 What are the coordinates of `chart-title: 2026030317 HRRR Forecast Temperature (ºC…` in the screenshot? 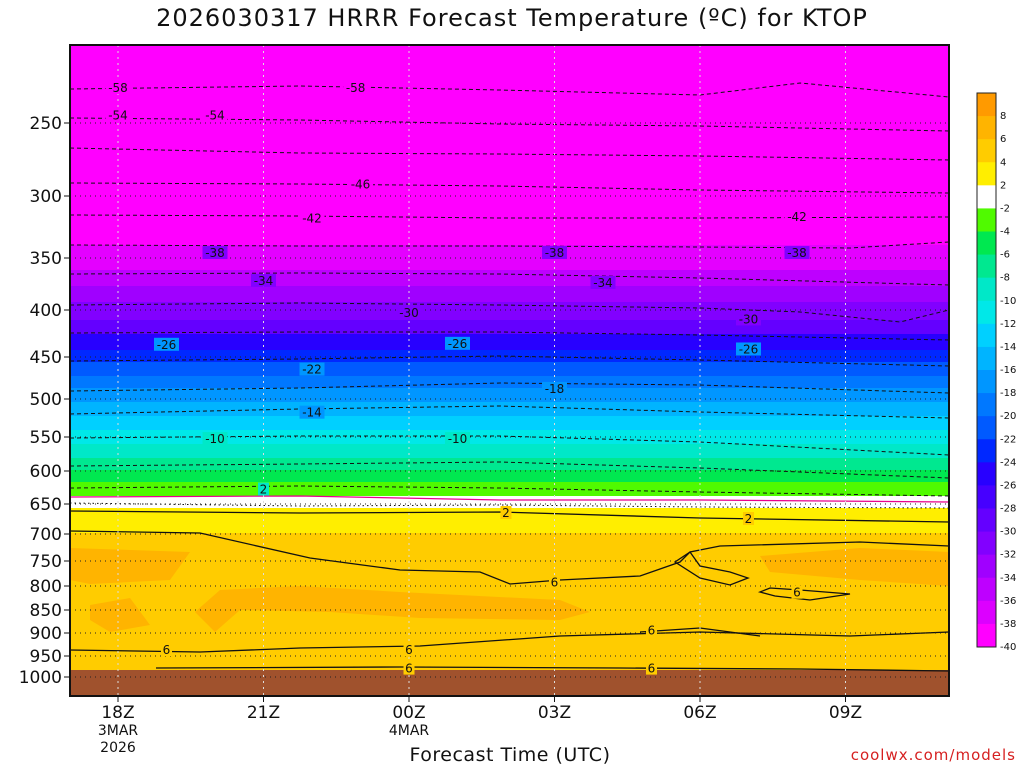 It's located at (512, 18).